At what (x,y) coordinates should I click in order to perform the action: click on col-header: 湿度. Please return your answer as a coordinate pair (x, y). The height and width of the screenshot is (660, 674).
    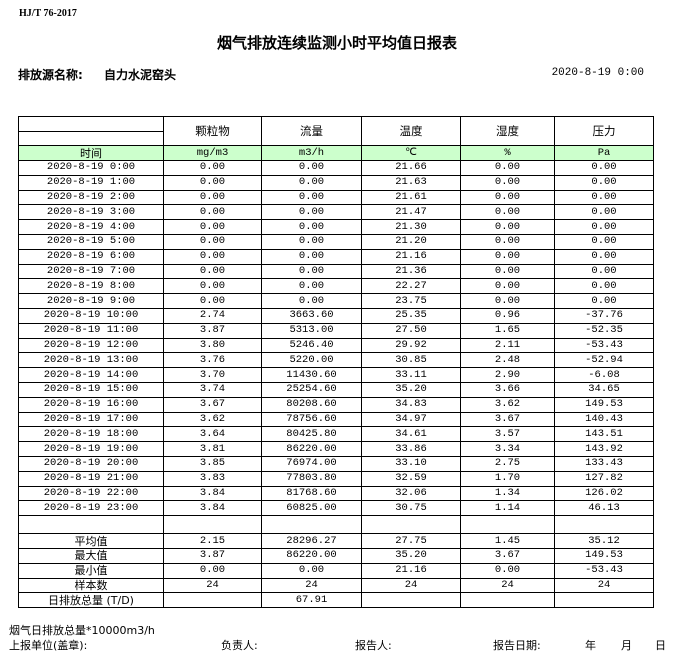
    Looking at the image, I should click on (507, 131).